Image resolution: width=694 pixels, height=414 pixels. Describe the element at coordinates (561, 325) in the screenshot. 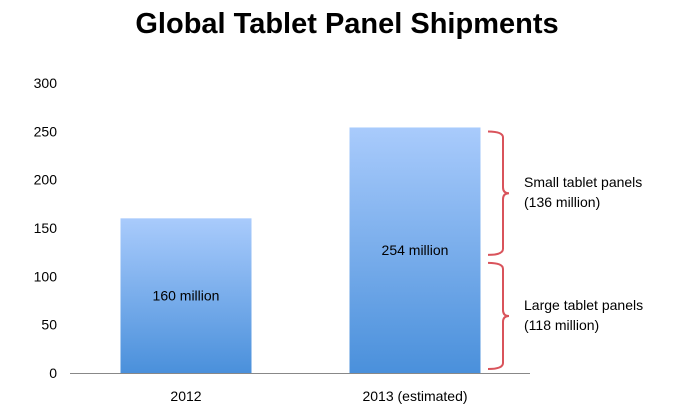

I see `annotation-value: (118 million)` at that location.